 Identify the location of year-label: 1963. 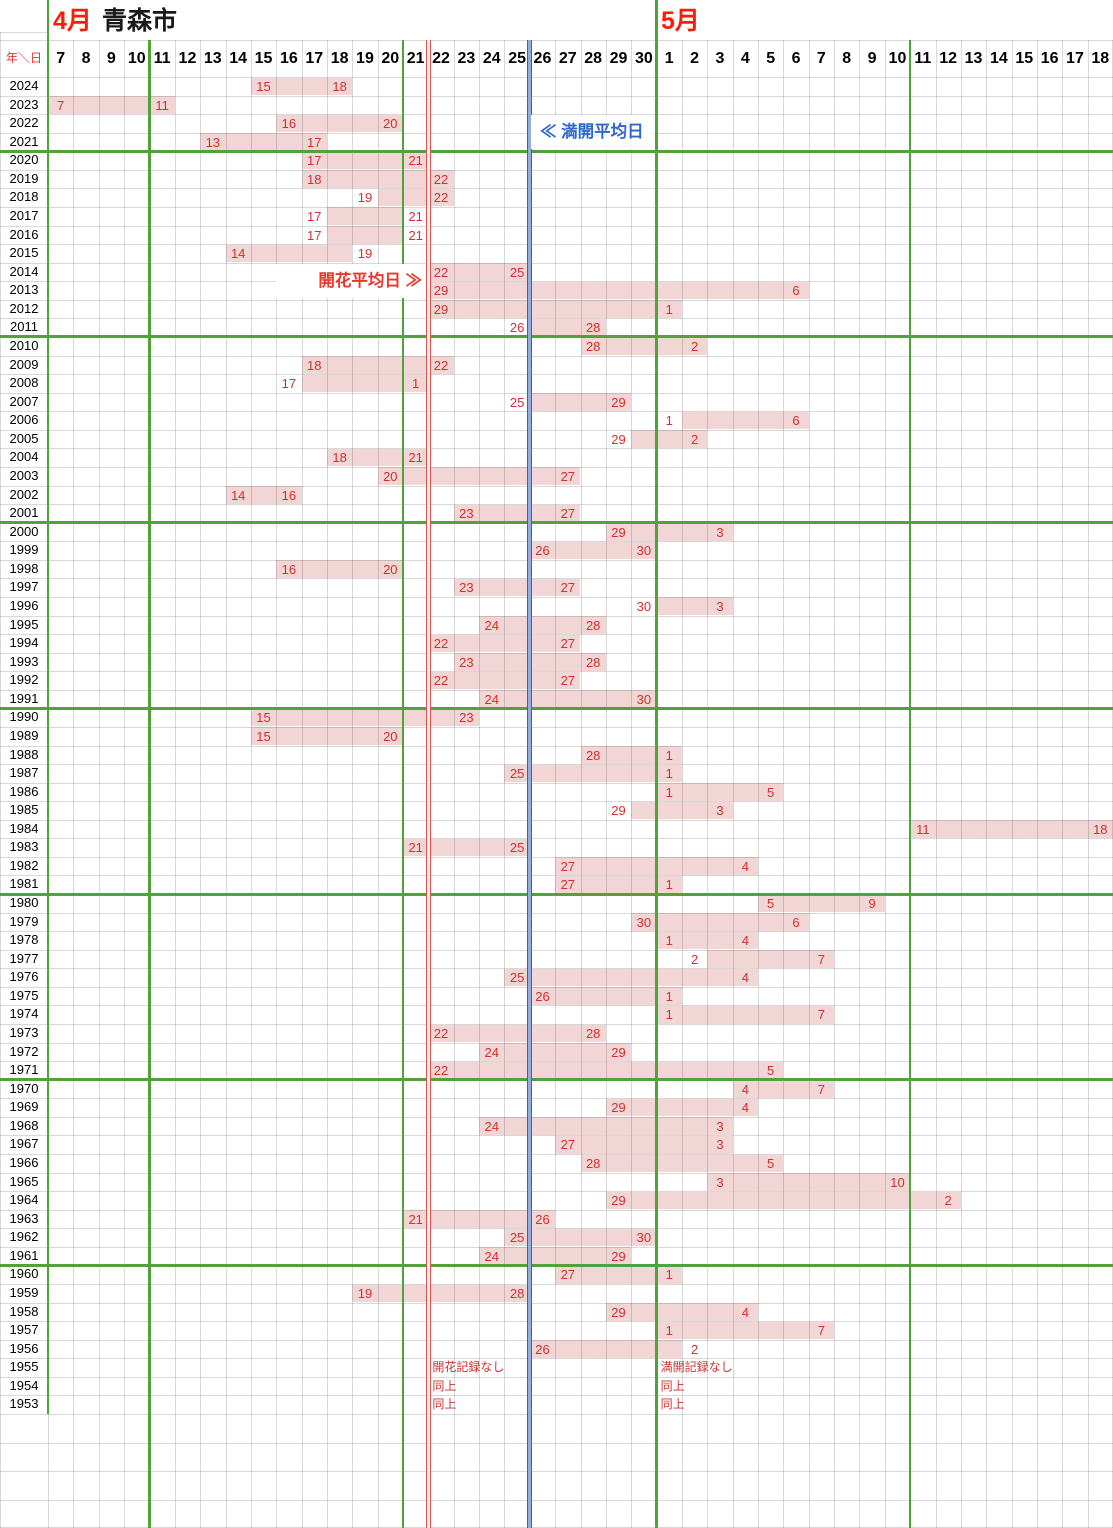
(24, 1218).